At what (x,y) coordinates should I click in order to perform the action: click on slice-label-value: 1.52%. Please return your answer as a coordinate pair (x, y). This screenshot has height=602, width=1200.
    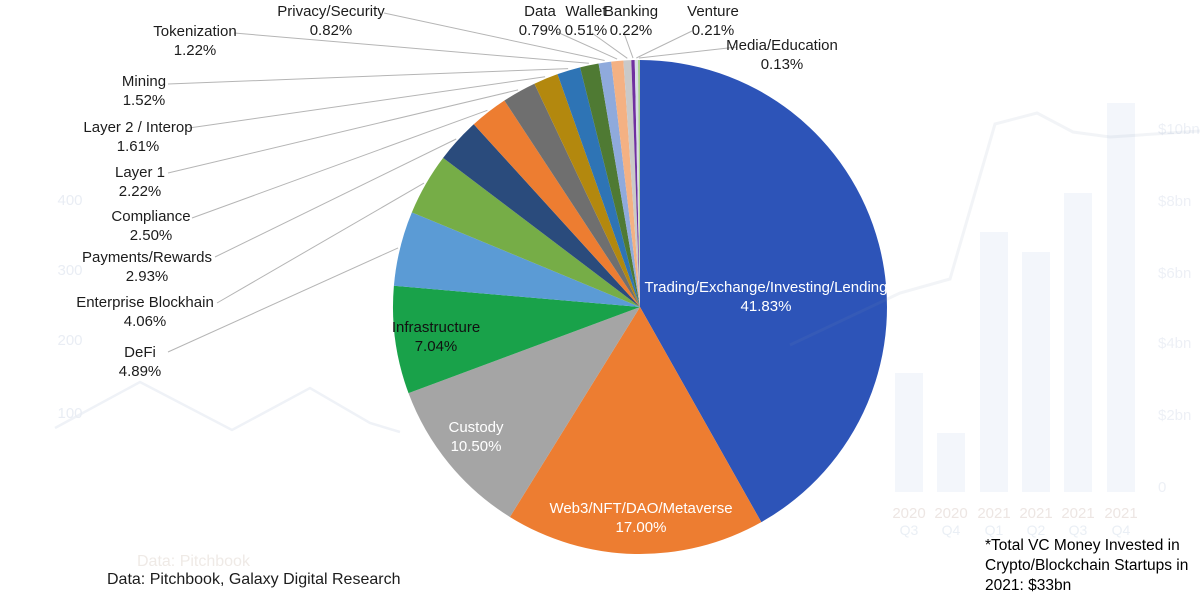
    Looking at the image, I should click on (144, 100).